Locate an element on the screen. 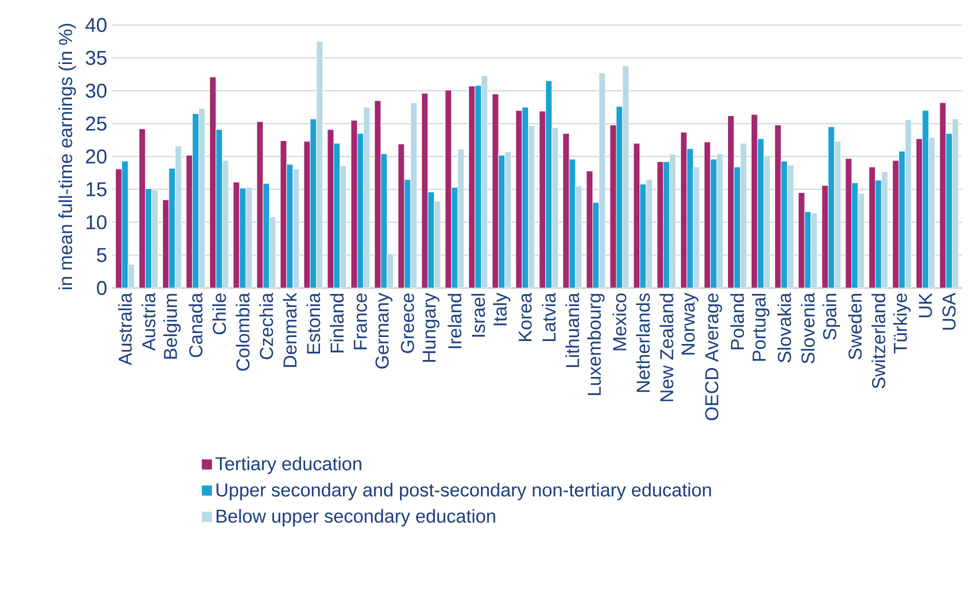 This screenshot has width=968, height=601. x-tick-label: OECD Average is located at coordinates (713, 357).